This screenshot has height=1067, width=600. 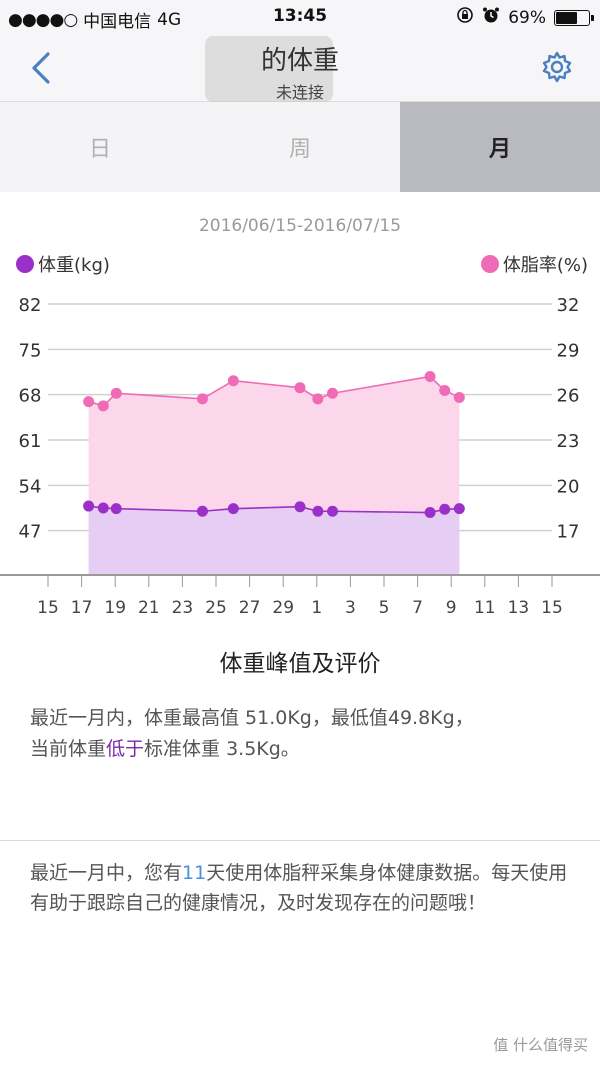 I want to click on chevron-left-icon, so click(x=41, y=68).